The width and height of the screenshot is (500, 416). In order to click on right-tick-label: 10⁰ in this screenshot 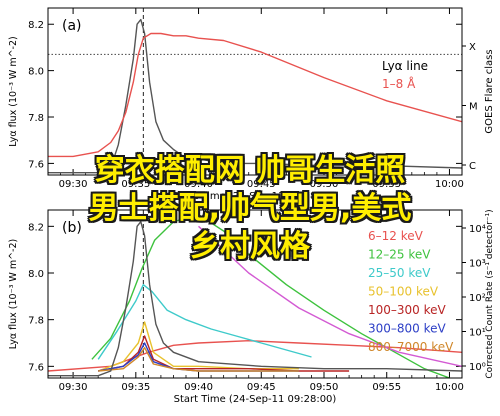, I will do `click(477, 367)`.